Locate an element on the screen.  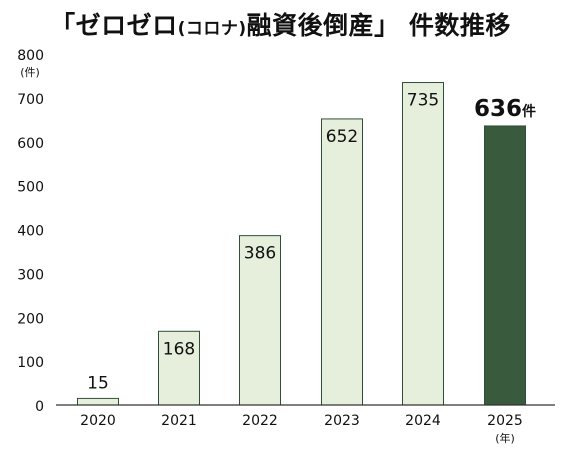
y-tick-label: 300 is located at coordinates (30, 275).